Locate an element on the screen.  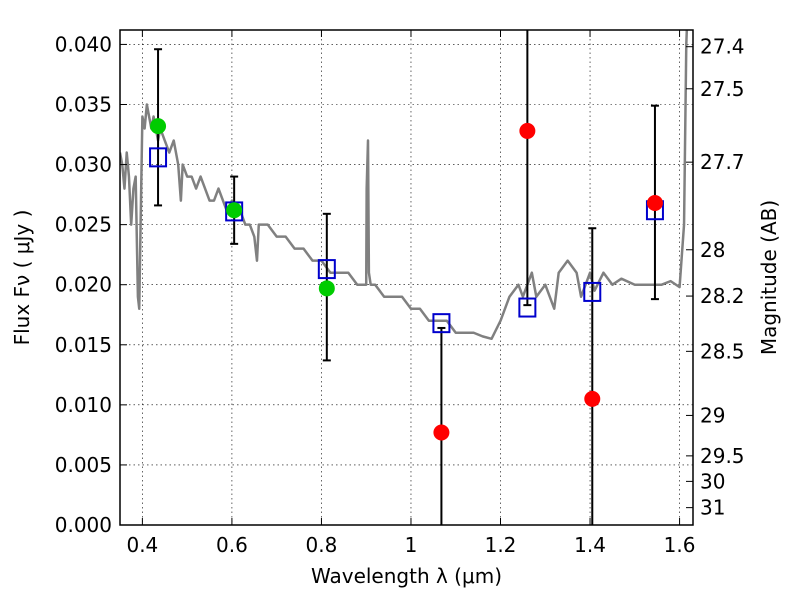
x-tick-label: 1 is located at coordinates (411, 545).